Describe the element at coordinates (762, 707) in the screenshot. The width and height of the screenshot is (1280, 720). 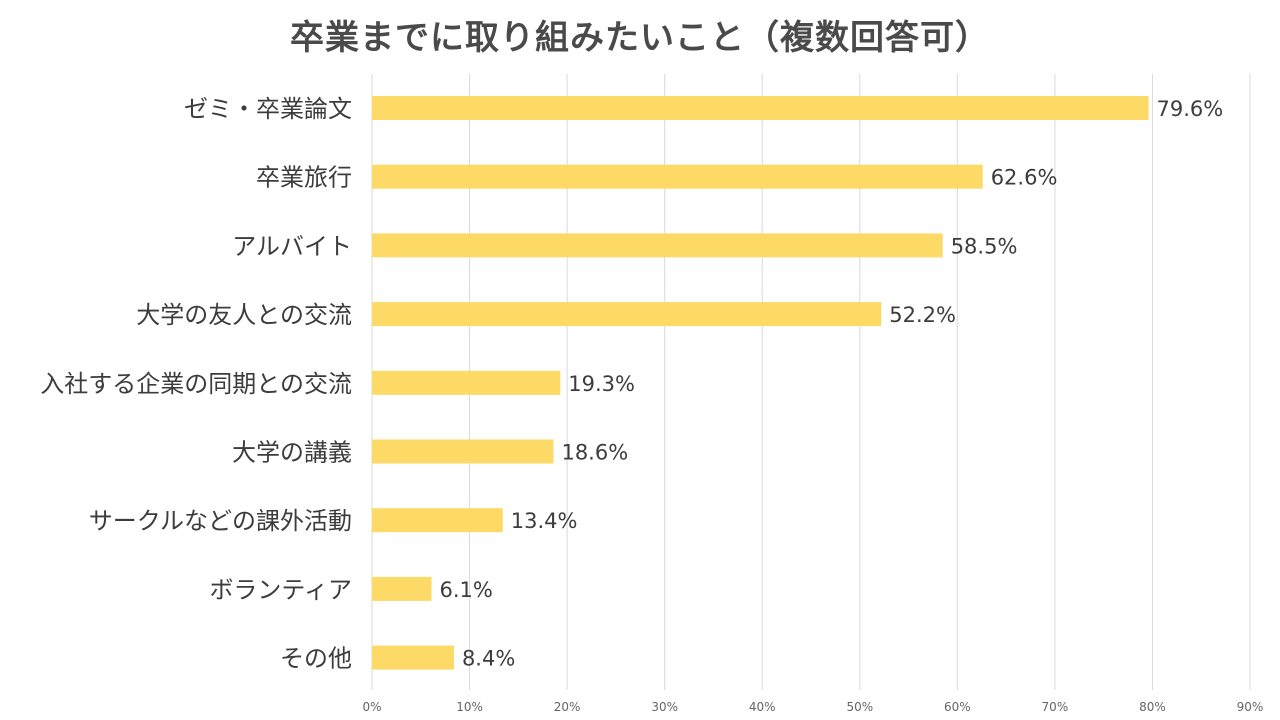
I see `x-tick-label: 40%` at that location.